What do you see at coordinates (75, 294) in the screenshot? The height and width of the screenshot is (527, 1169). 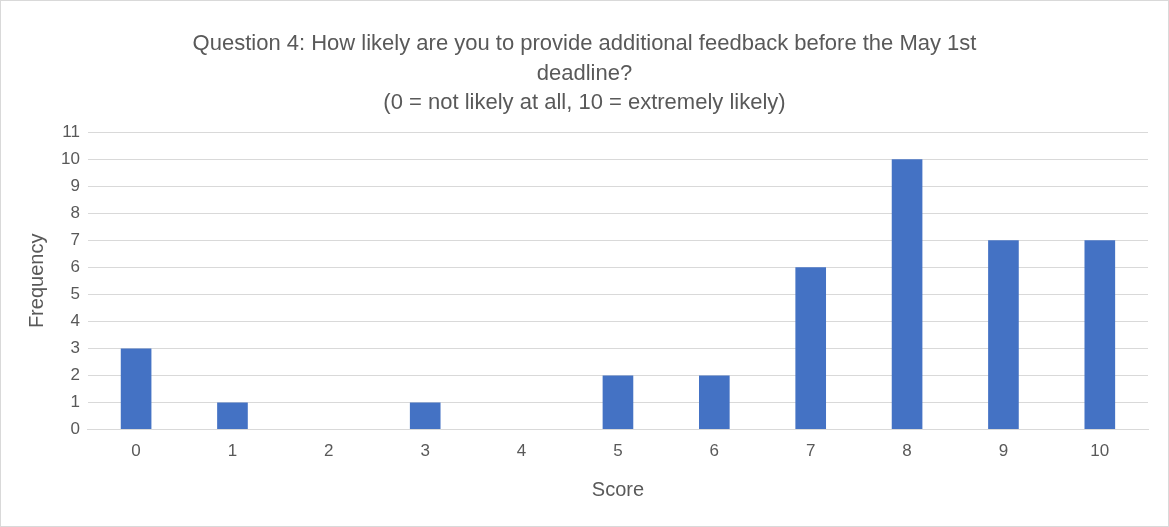 I see `y-tick-label: 5` at bounding box center [75, 294].